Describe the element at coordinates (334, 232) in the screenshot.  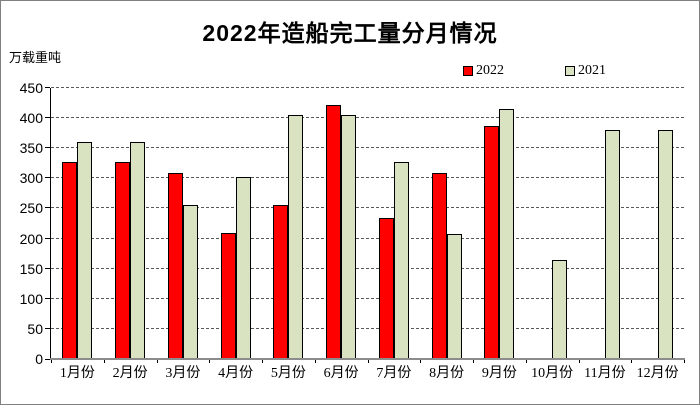
I see `bar-2022-6月份` at that location.